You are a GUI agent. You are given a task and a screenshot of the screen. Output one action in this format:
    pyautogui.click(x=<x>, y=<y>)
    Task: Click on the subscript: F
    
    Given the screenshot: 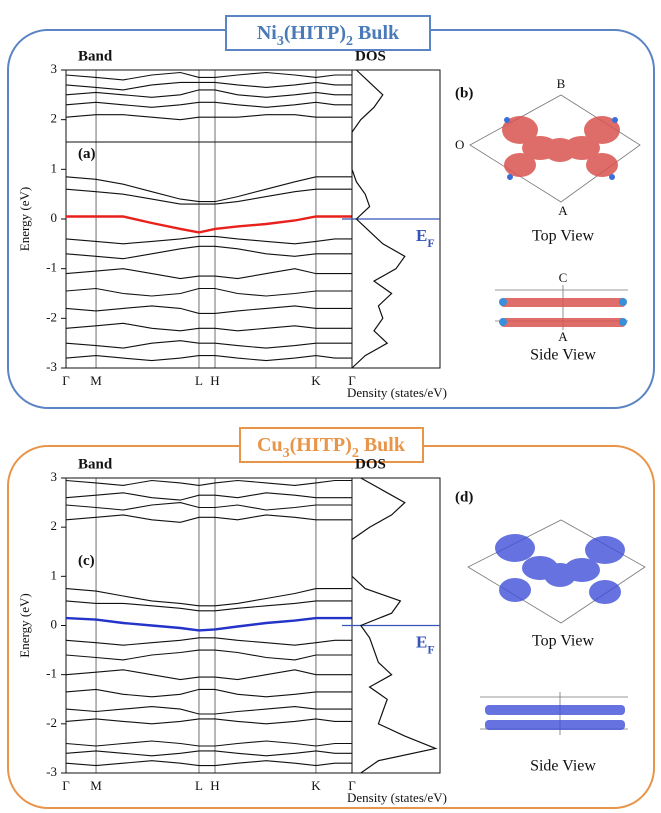 What is the action you would take?
    pyautogui.click(x=430, y=243)
    